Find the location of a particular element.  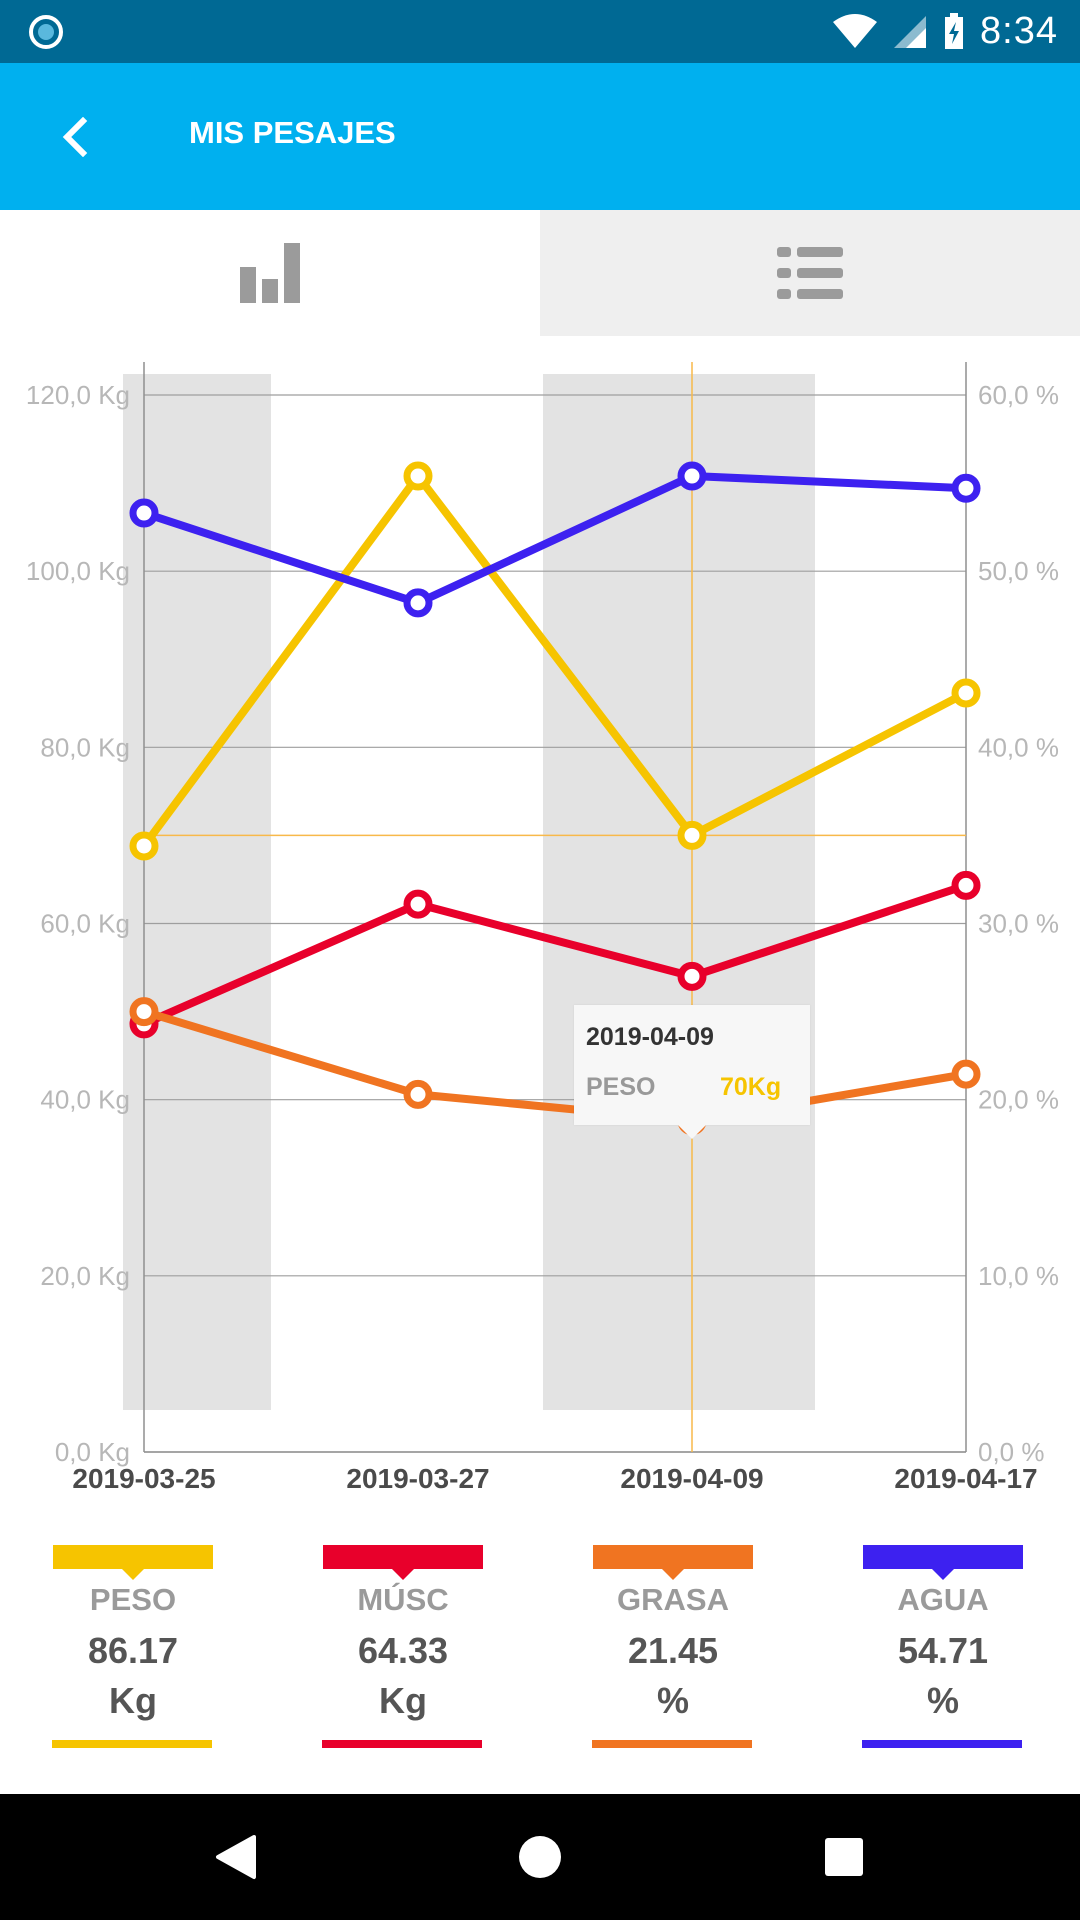

legend-value: 21.45 is located at coordinates (673, 1650).